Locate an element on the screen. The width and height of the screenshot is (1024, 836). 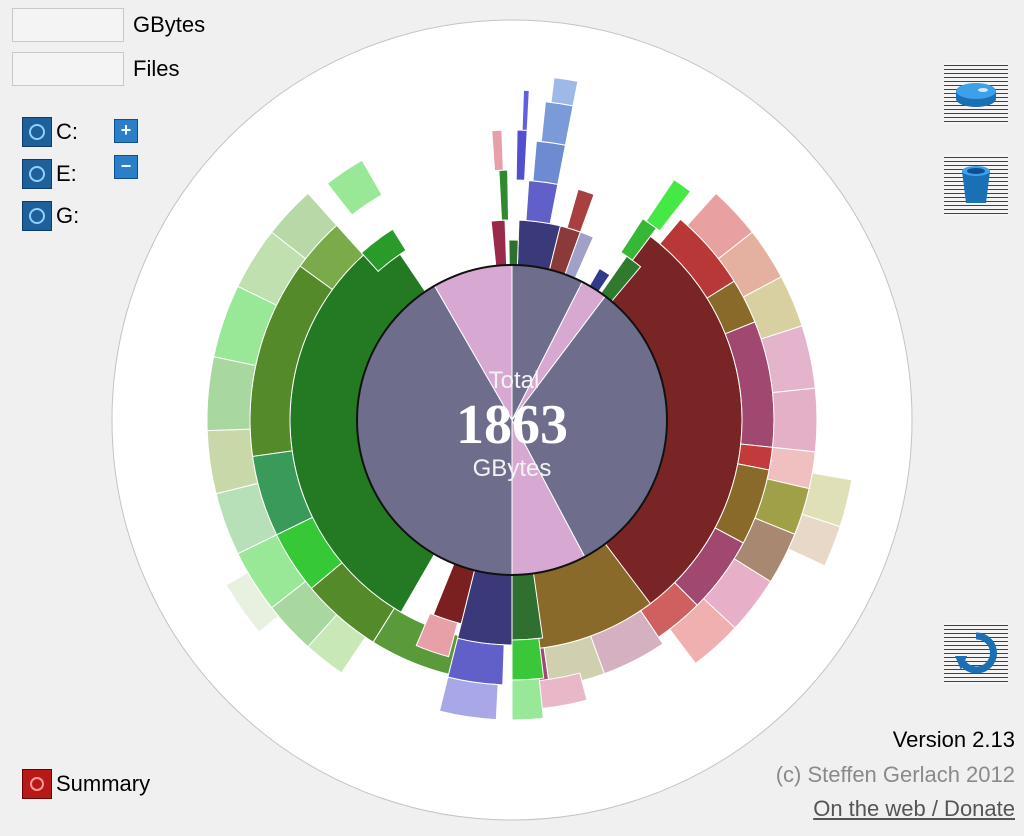
summary-label: Summary is located at coordinates (103, 783).